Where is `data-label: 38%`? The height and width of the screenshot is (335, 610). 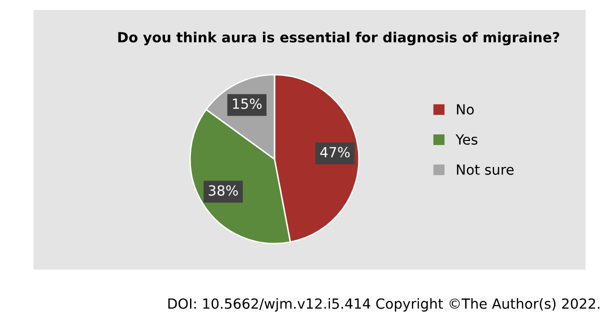
data-label: 38% is located at coordinates (223, 190).